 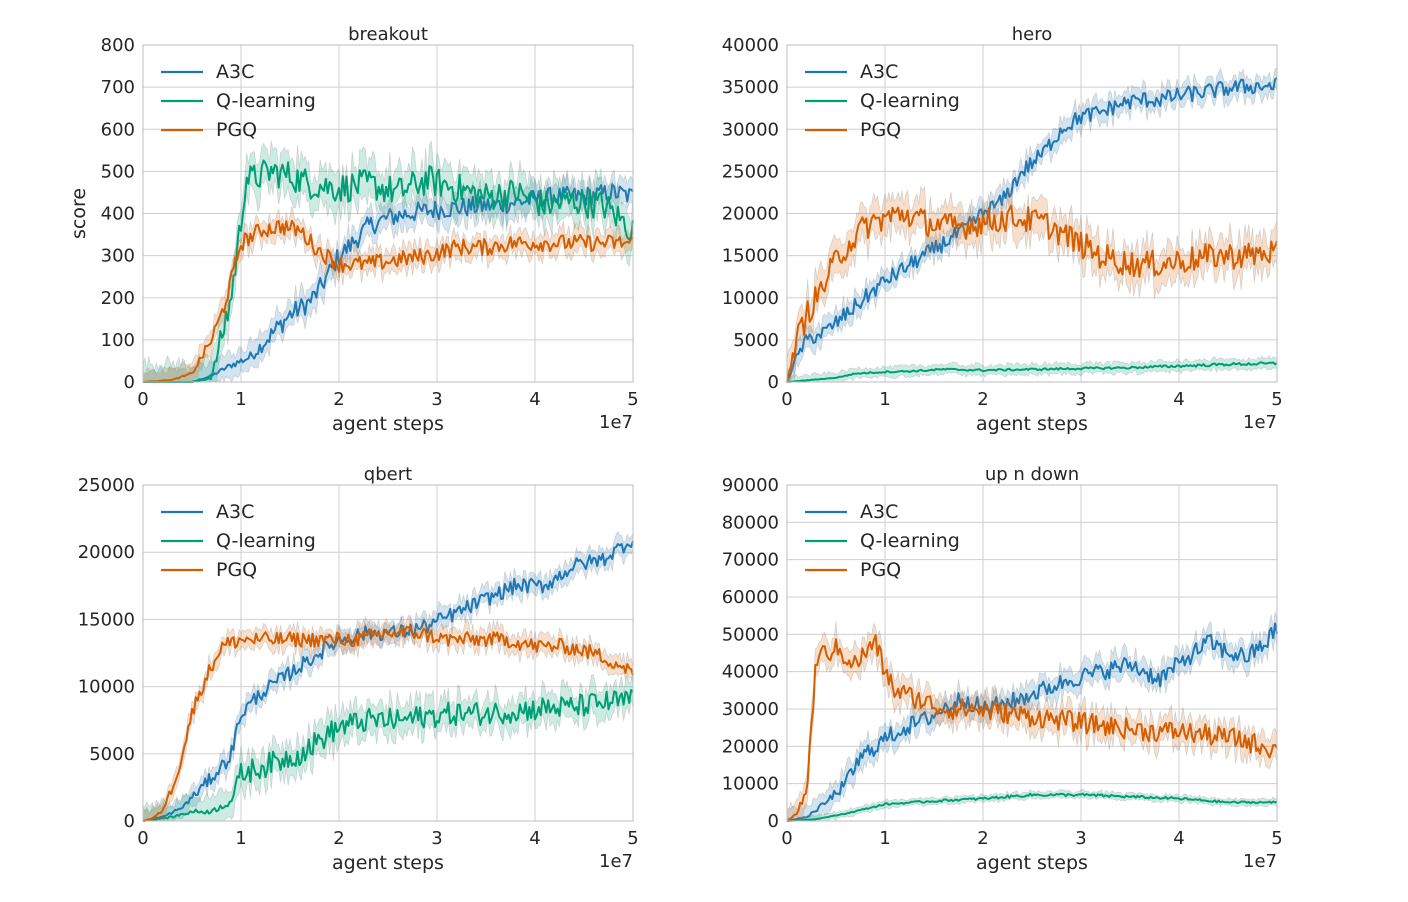 What do you see at coordinates (118, 214) in the screenshot?
I see `y-tick-label: 400` at bounding box center [118, 214].